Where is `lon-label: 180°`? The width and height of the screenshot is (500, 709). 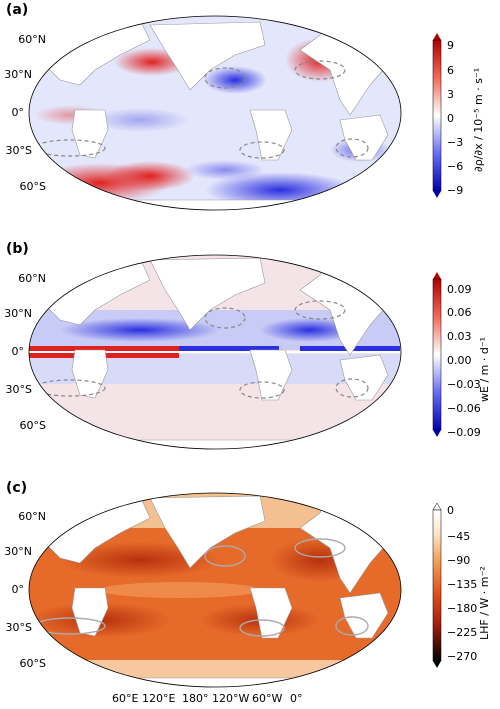
lon-label: 180° is located at coordinates (195, 698).